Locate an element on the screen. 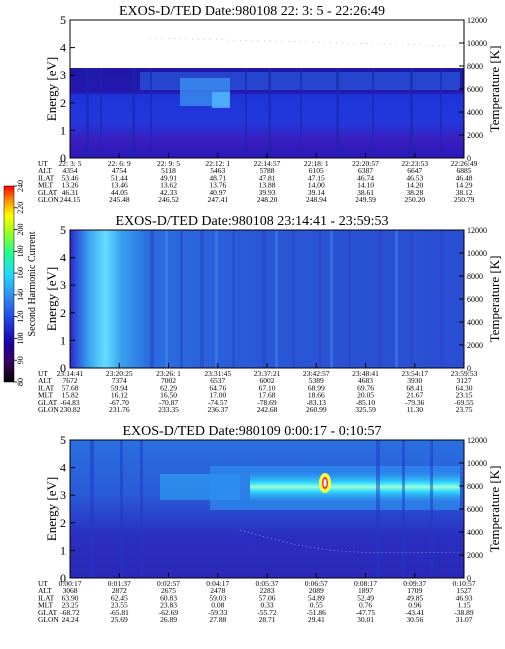 The height and width of the screenshot is (649, 505). panel-3-table-cell: -38.89 is located at coordinates (464, 612).